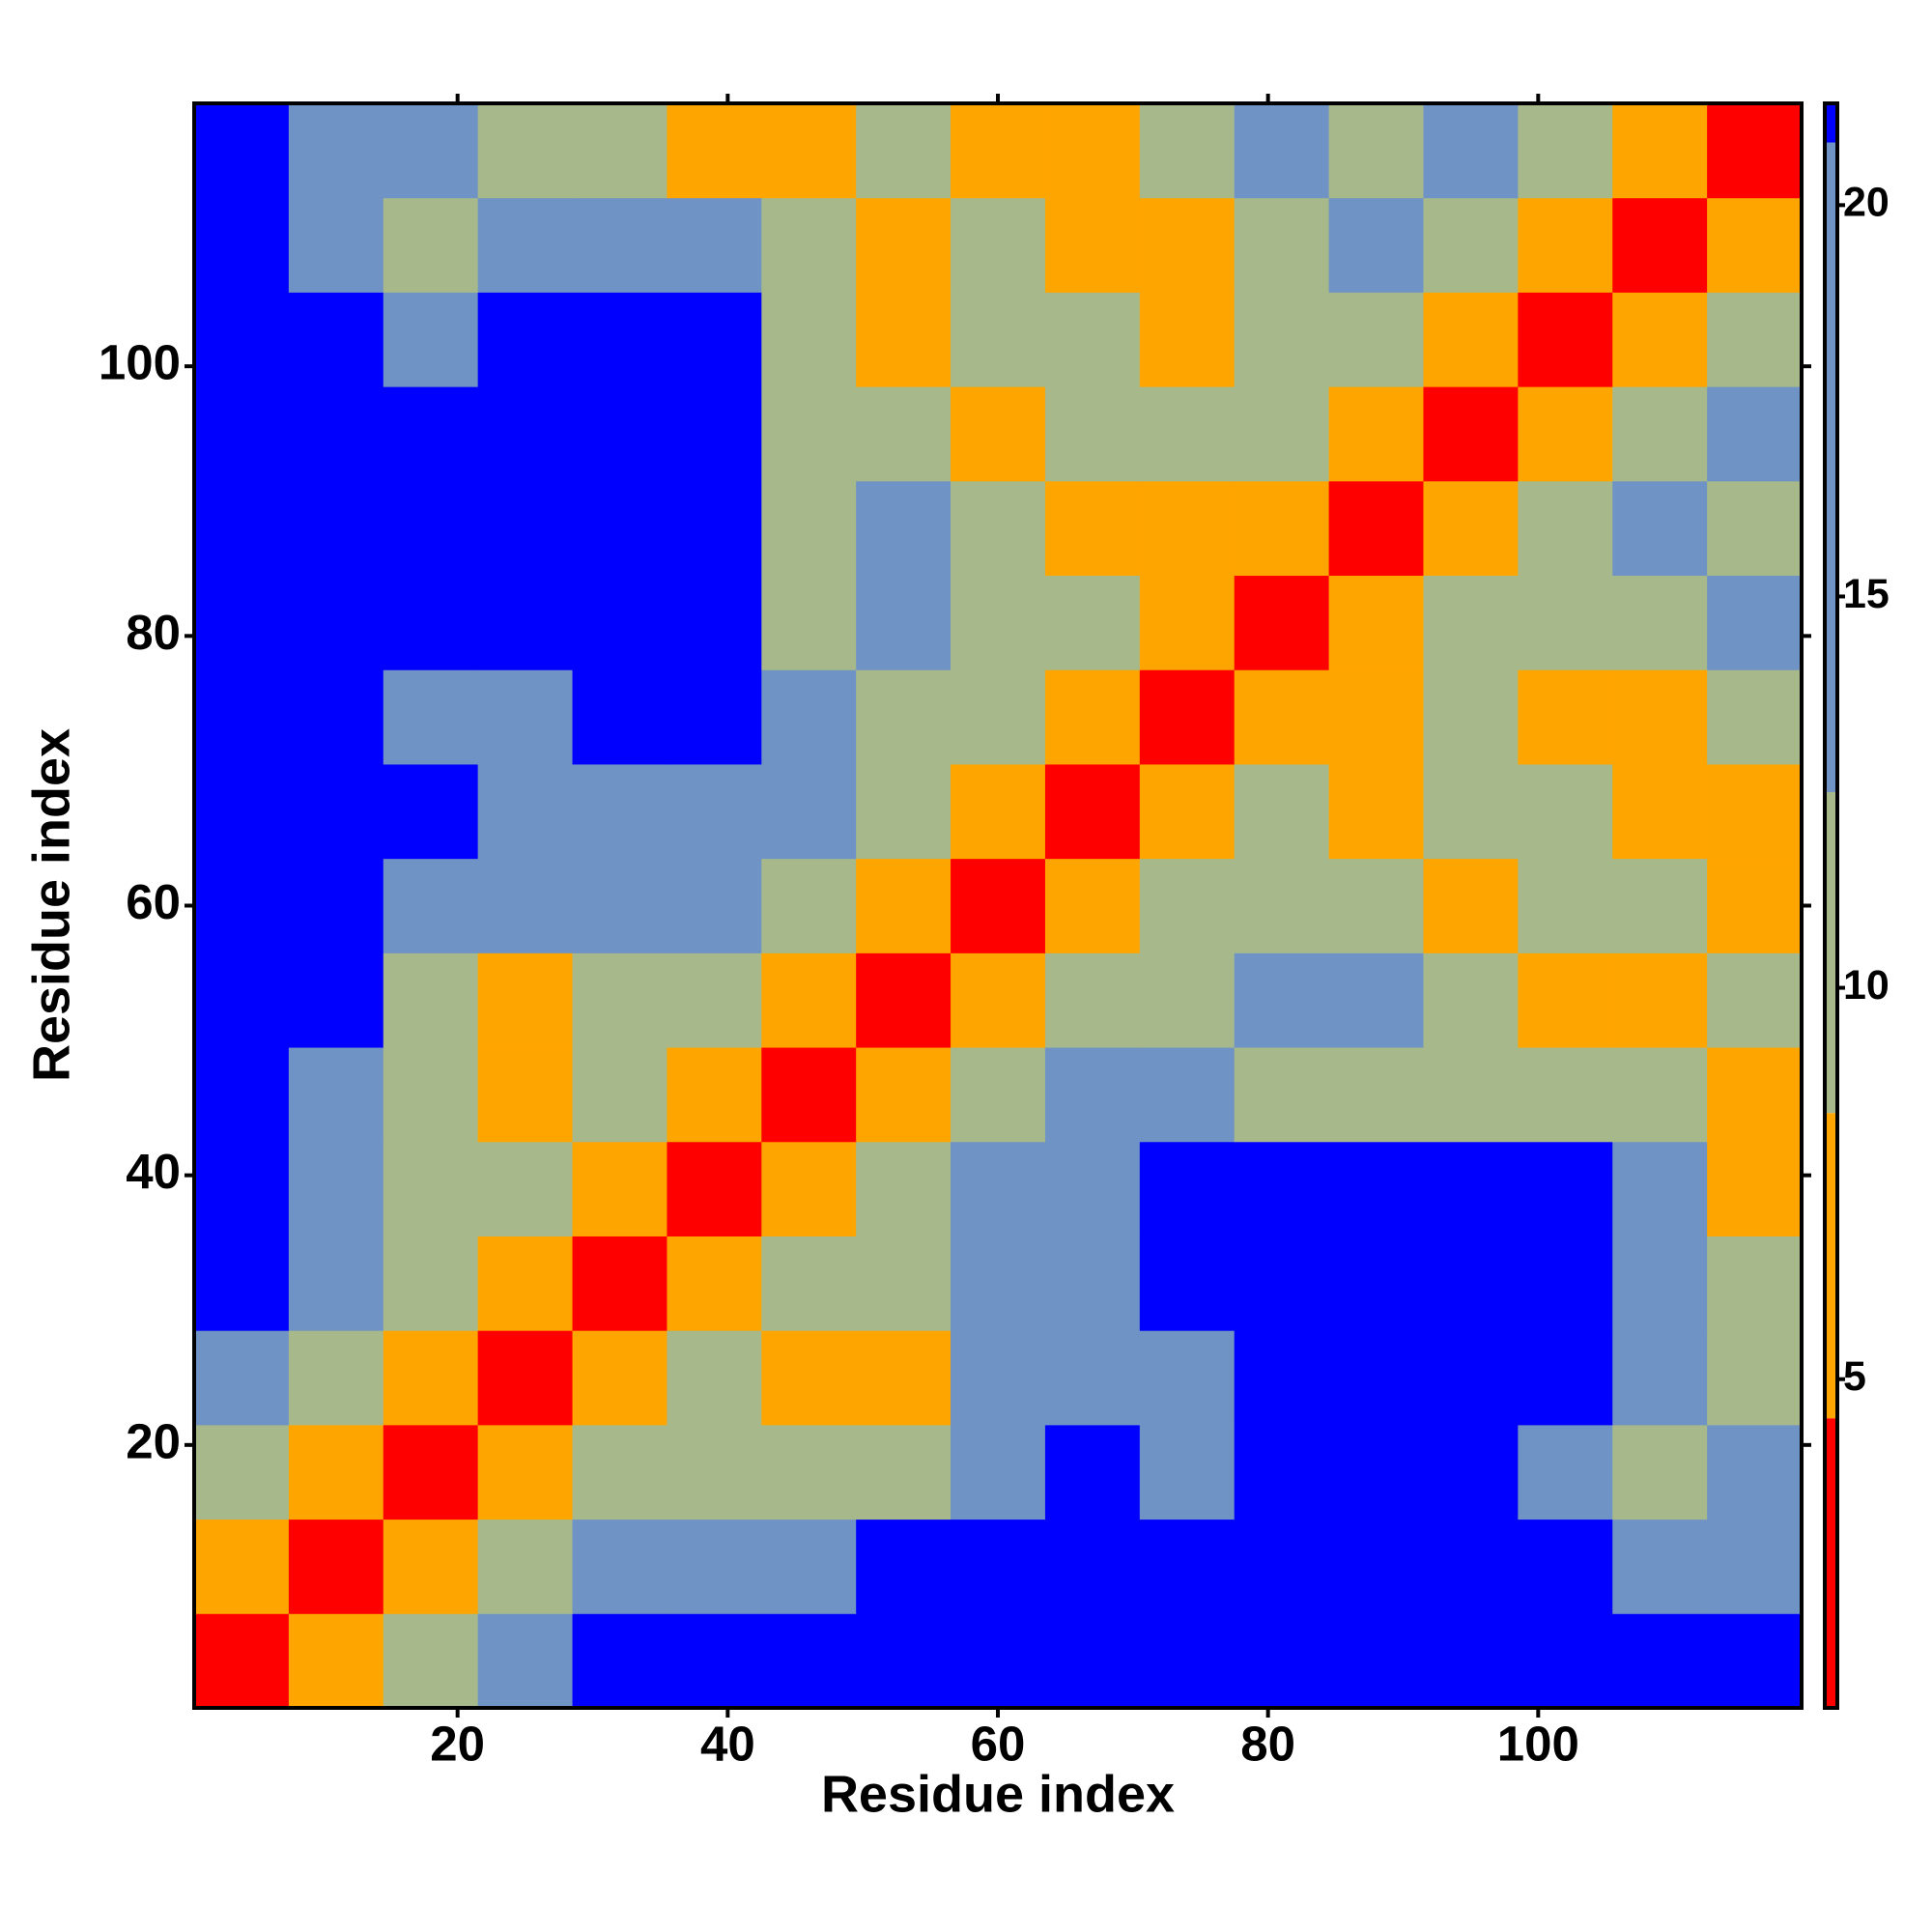  I want to click on y-tick-label: 80, so click(153, 632).